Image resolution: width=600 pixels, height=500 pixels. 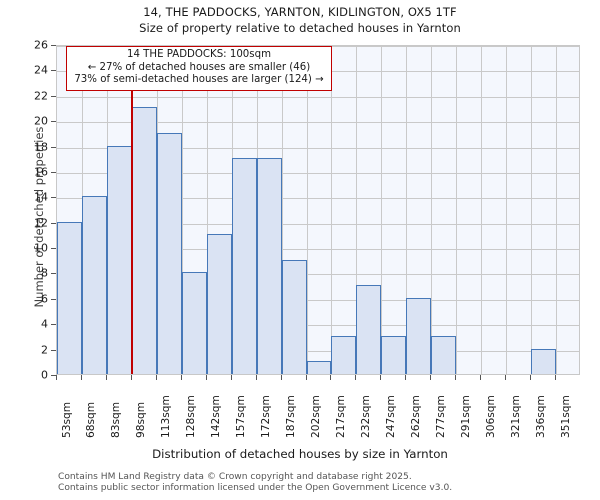 I want to click on x-axis-tick-label: 351sqm, so click(x=565, y=416).